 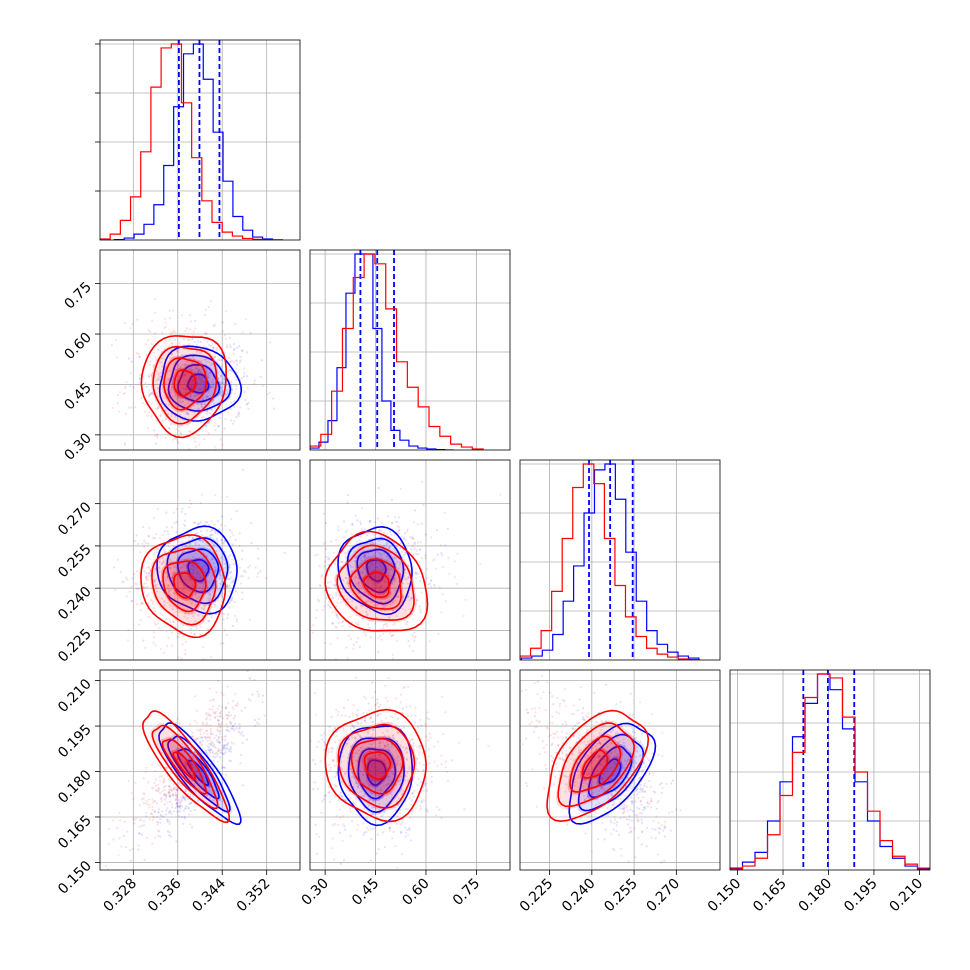 I want to click on panel-frame, so click(x=200, y=350).